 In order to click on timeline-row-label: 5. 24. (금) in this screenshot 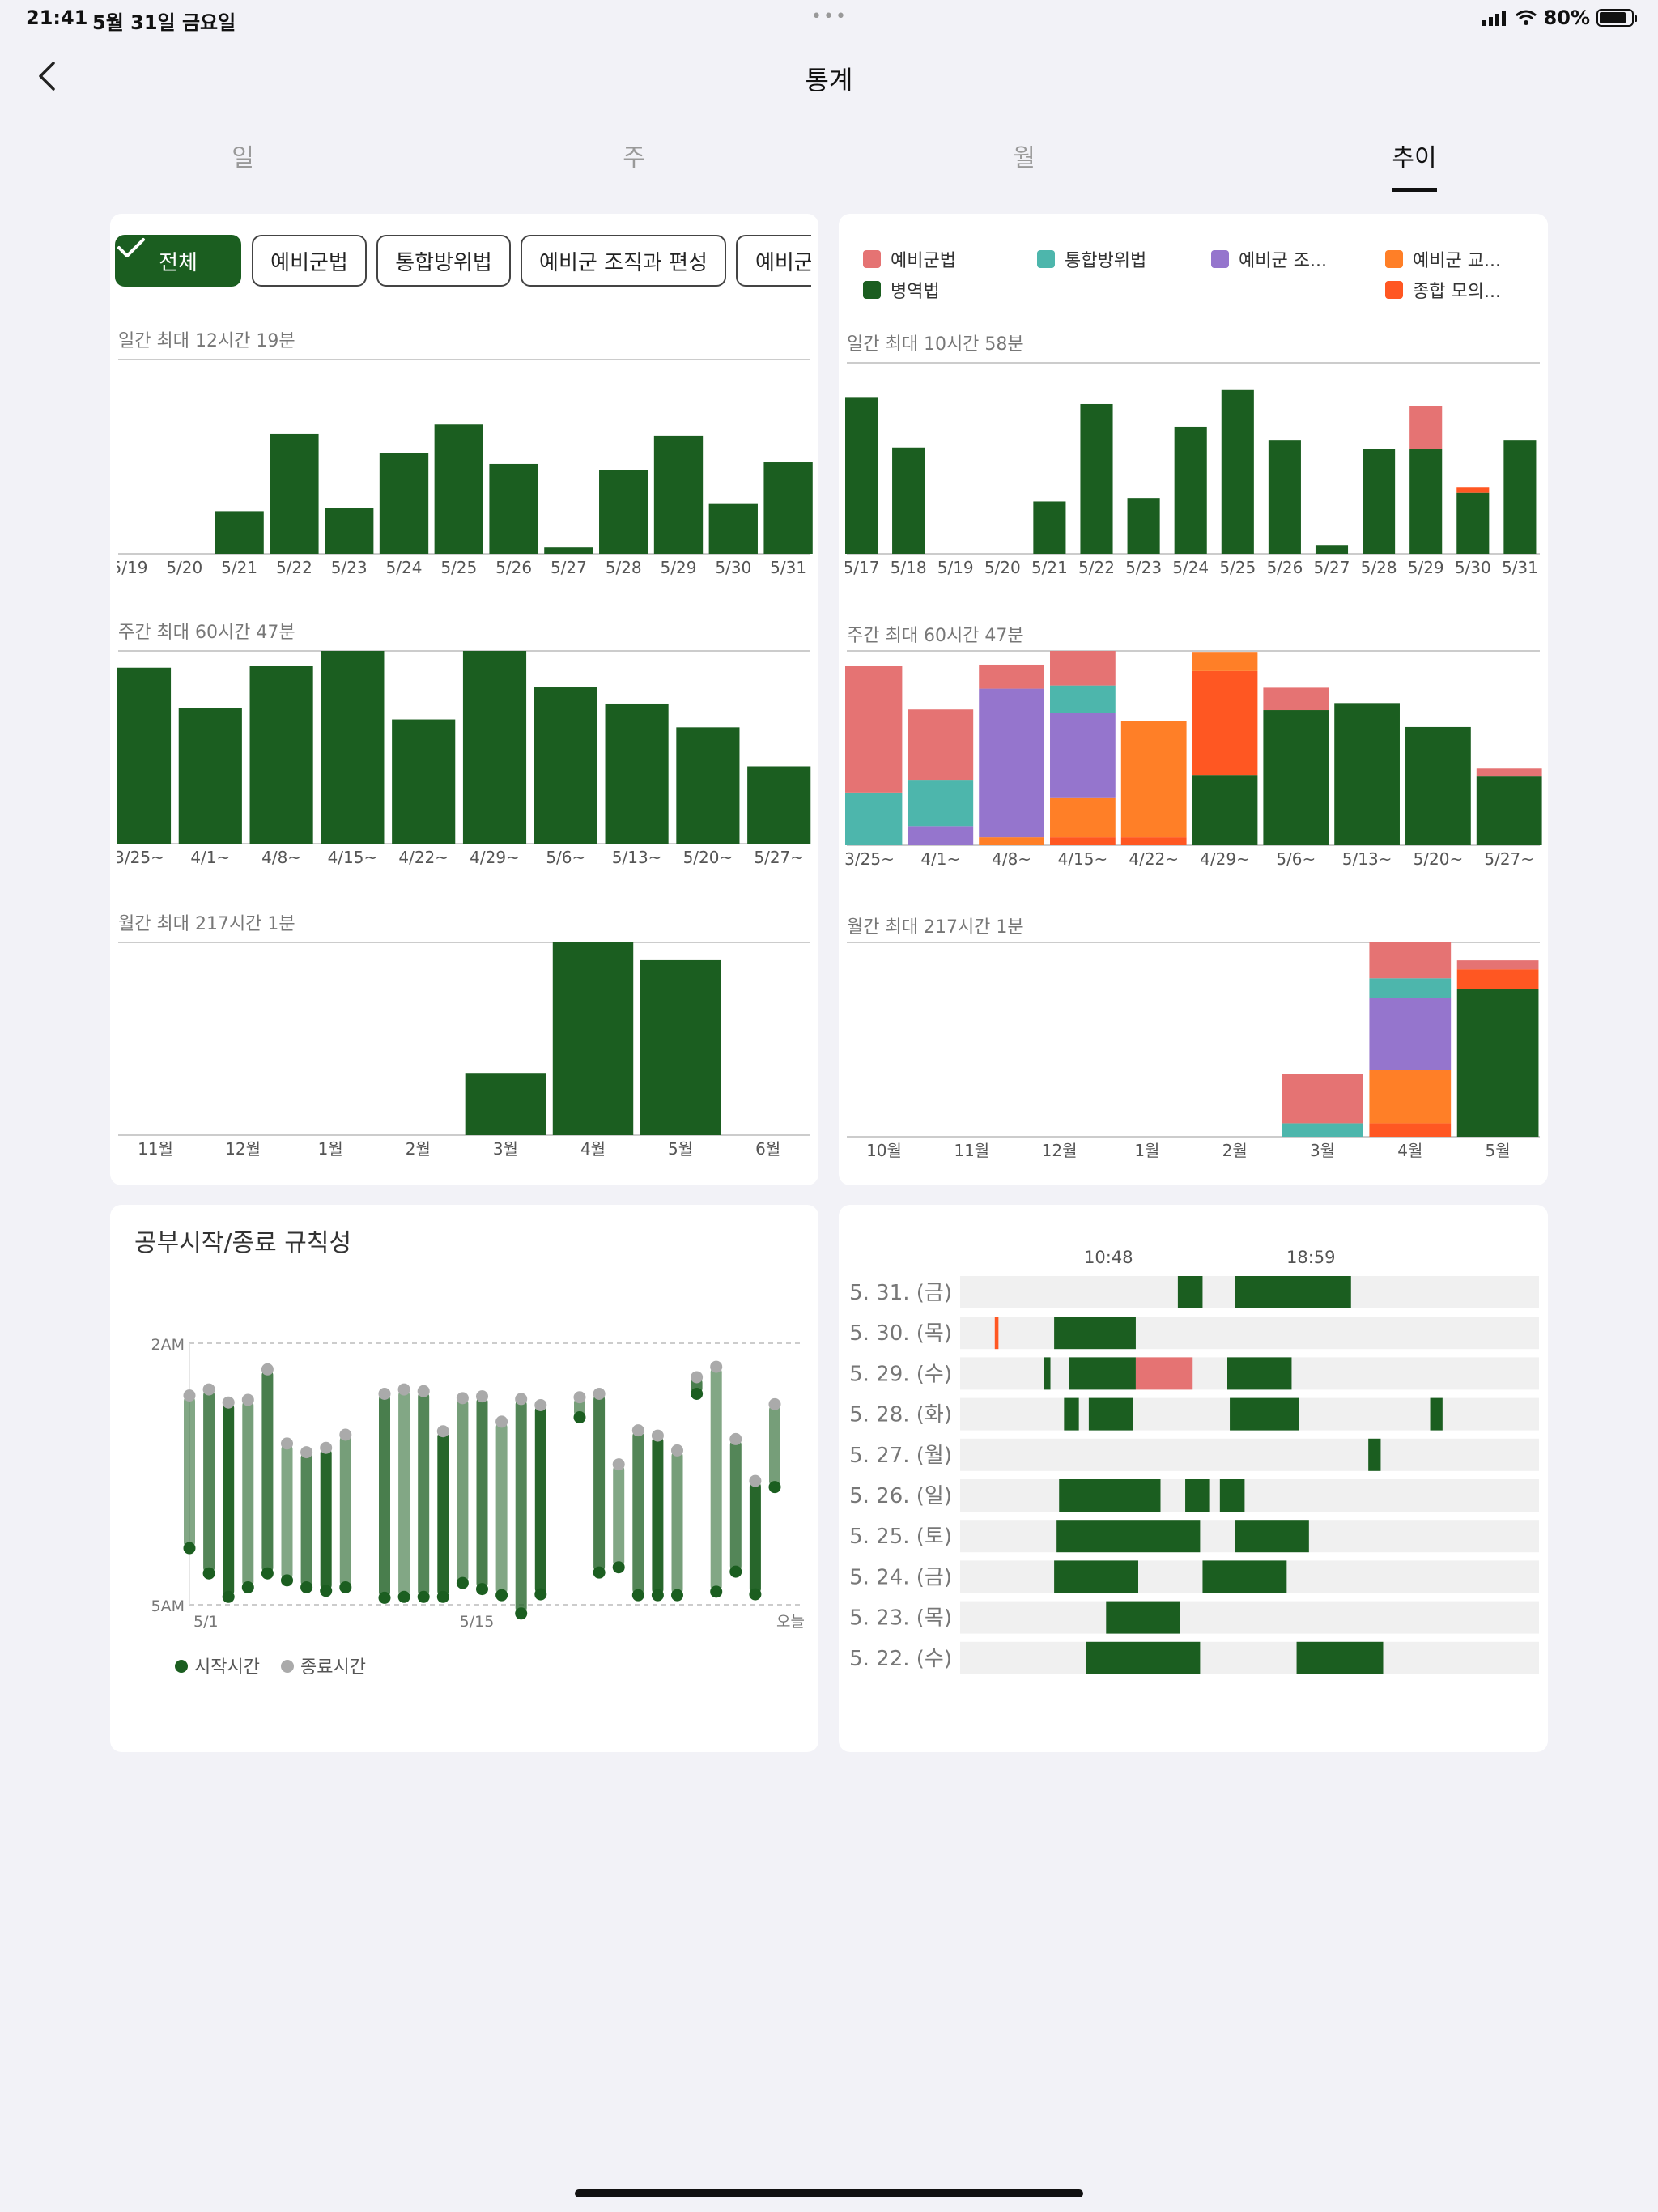, I will do `click(900, 1577)`.